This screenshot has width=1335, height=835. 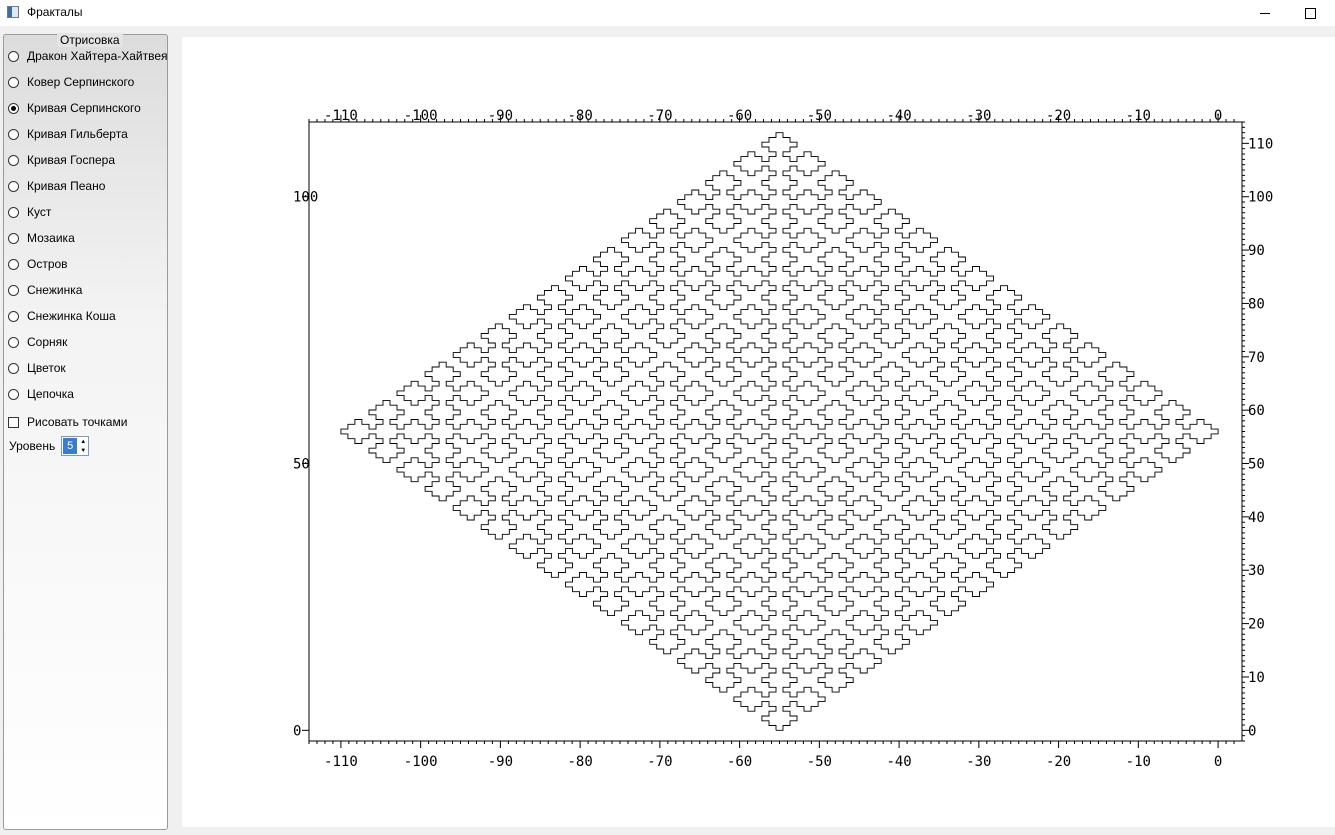 I want to click on radio-item: Снежинка, so click(x=45, y=290).